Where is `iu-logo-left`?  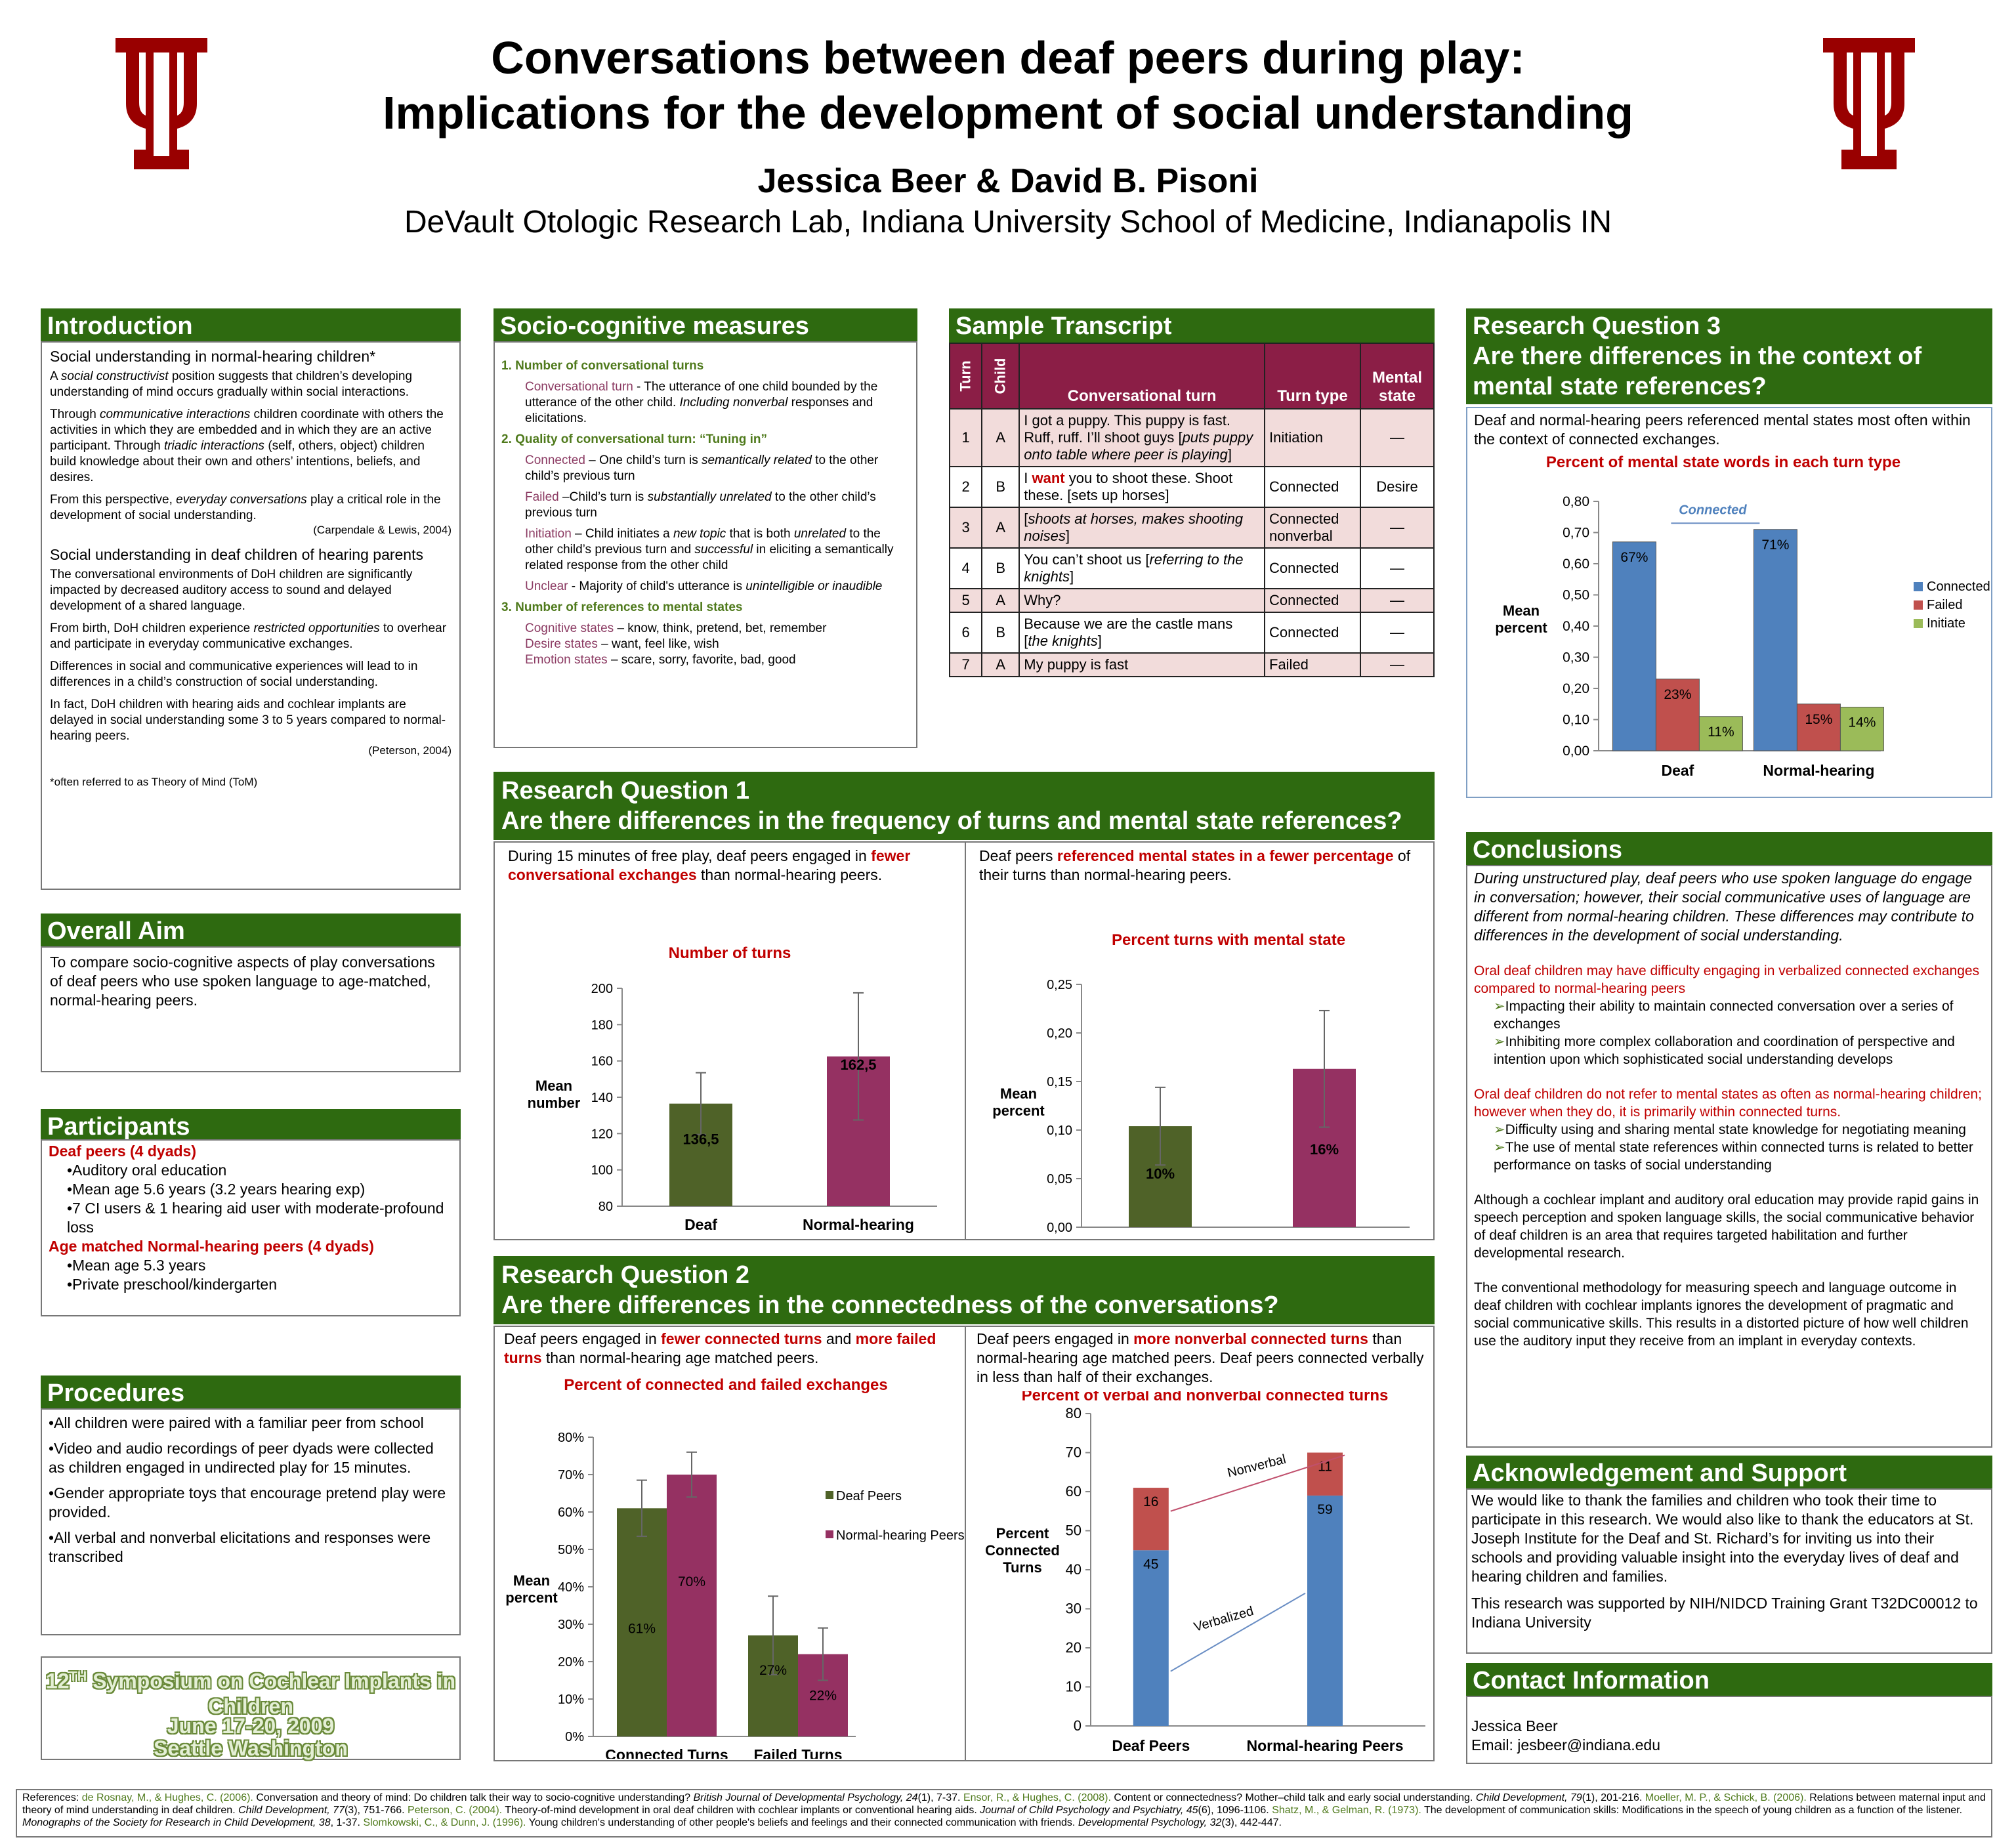
iu-logo-left is located at coordinates (161, 103).